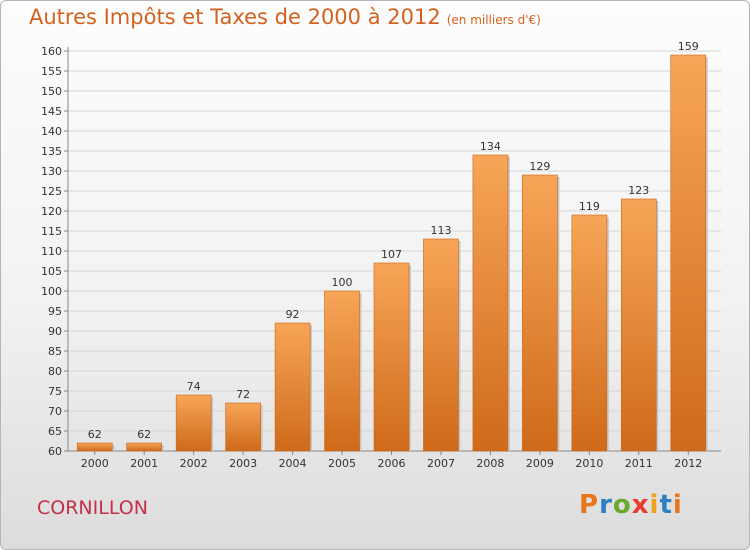 This screenshot has width=750, height=550. Describe the element at coordinates (243, 463) in the screenshot. I see `x-tick-label: 2003` at that location.